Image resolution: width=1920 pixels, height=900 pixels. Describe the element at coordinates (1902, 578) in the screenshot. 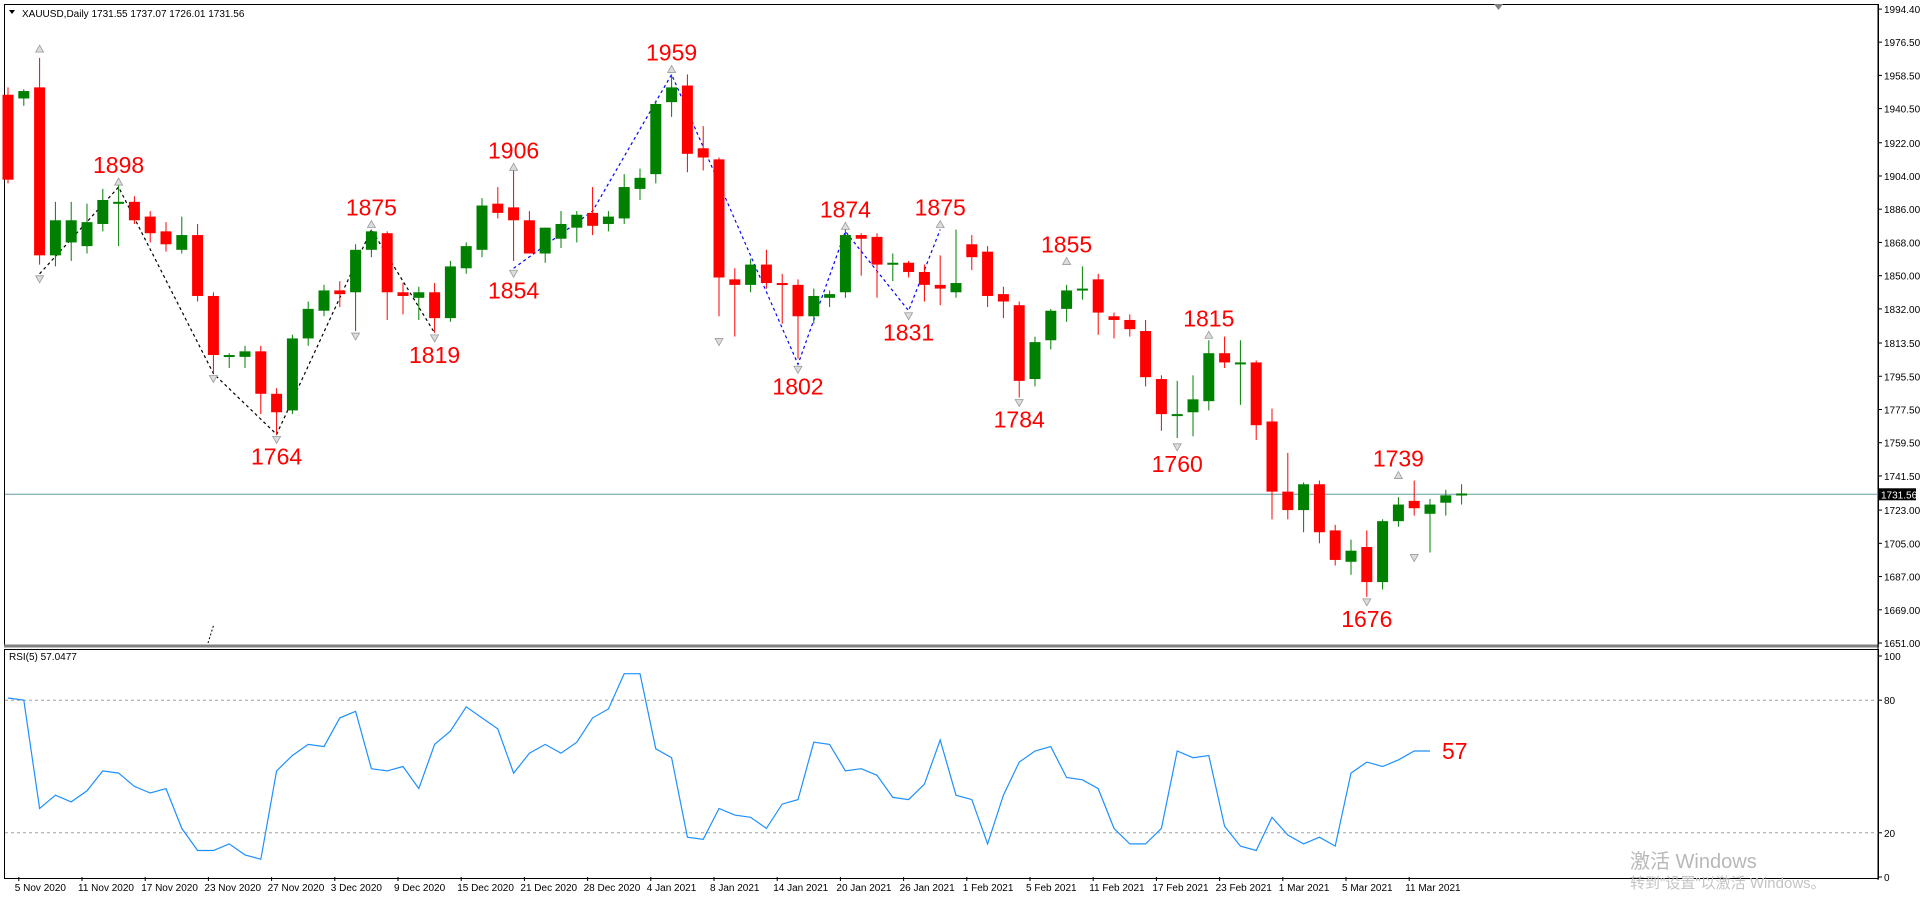

I see `price-tick-label: 1687.00` at that location.